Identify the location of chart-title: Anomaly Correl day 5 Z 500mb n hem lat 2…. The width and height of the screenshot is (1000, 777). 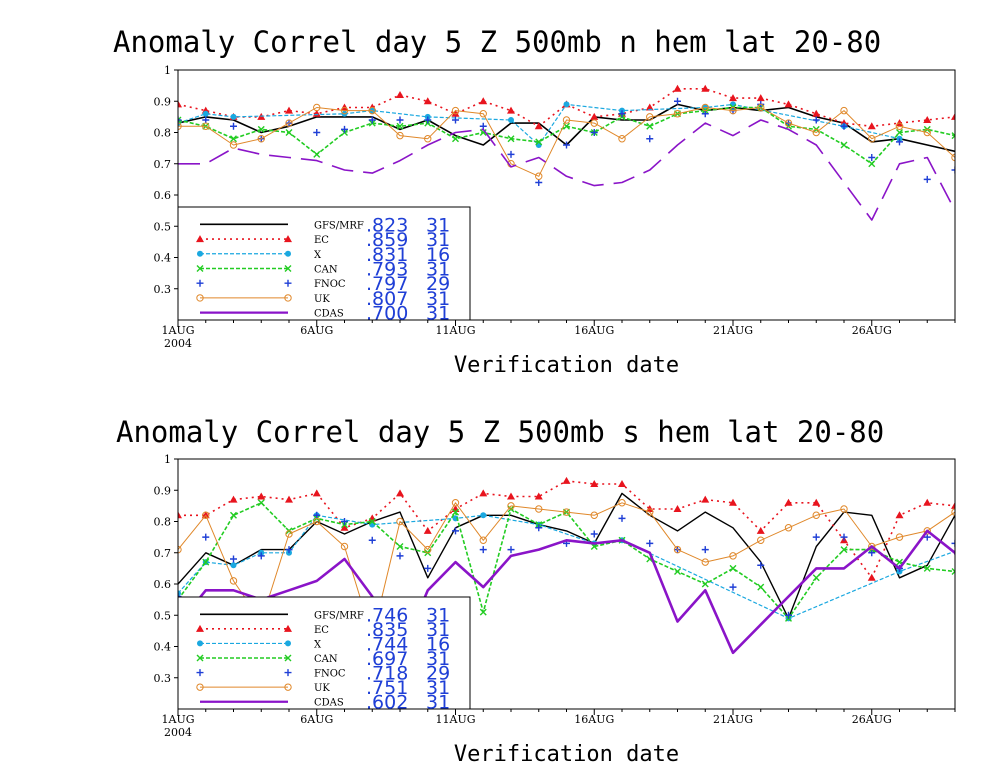
(497, 42).